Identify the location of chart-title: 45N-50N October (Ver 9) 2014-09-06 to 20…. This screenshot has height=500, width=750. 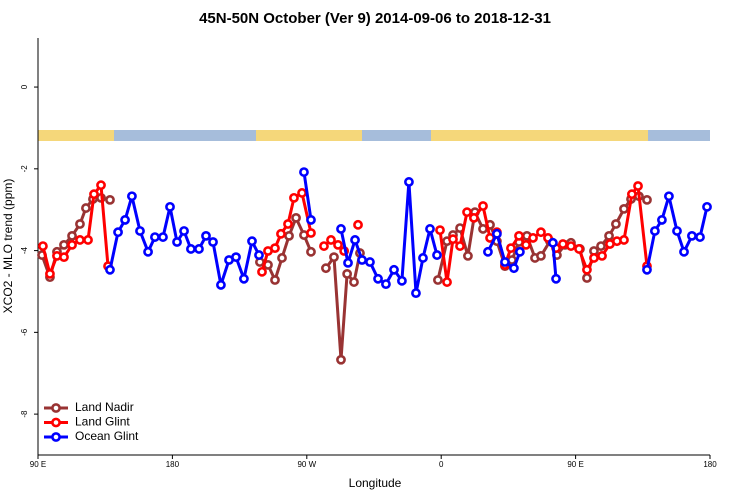
(375, 18).